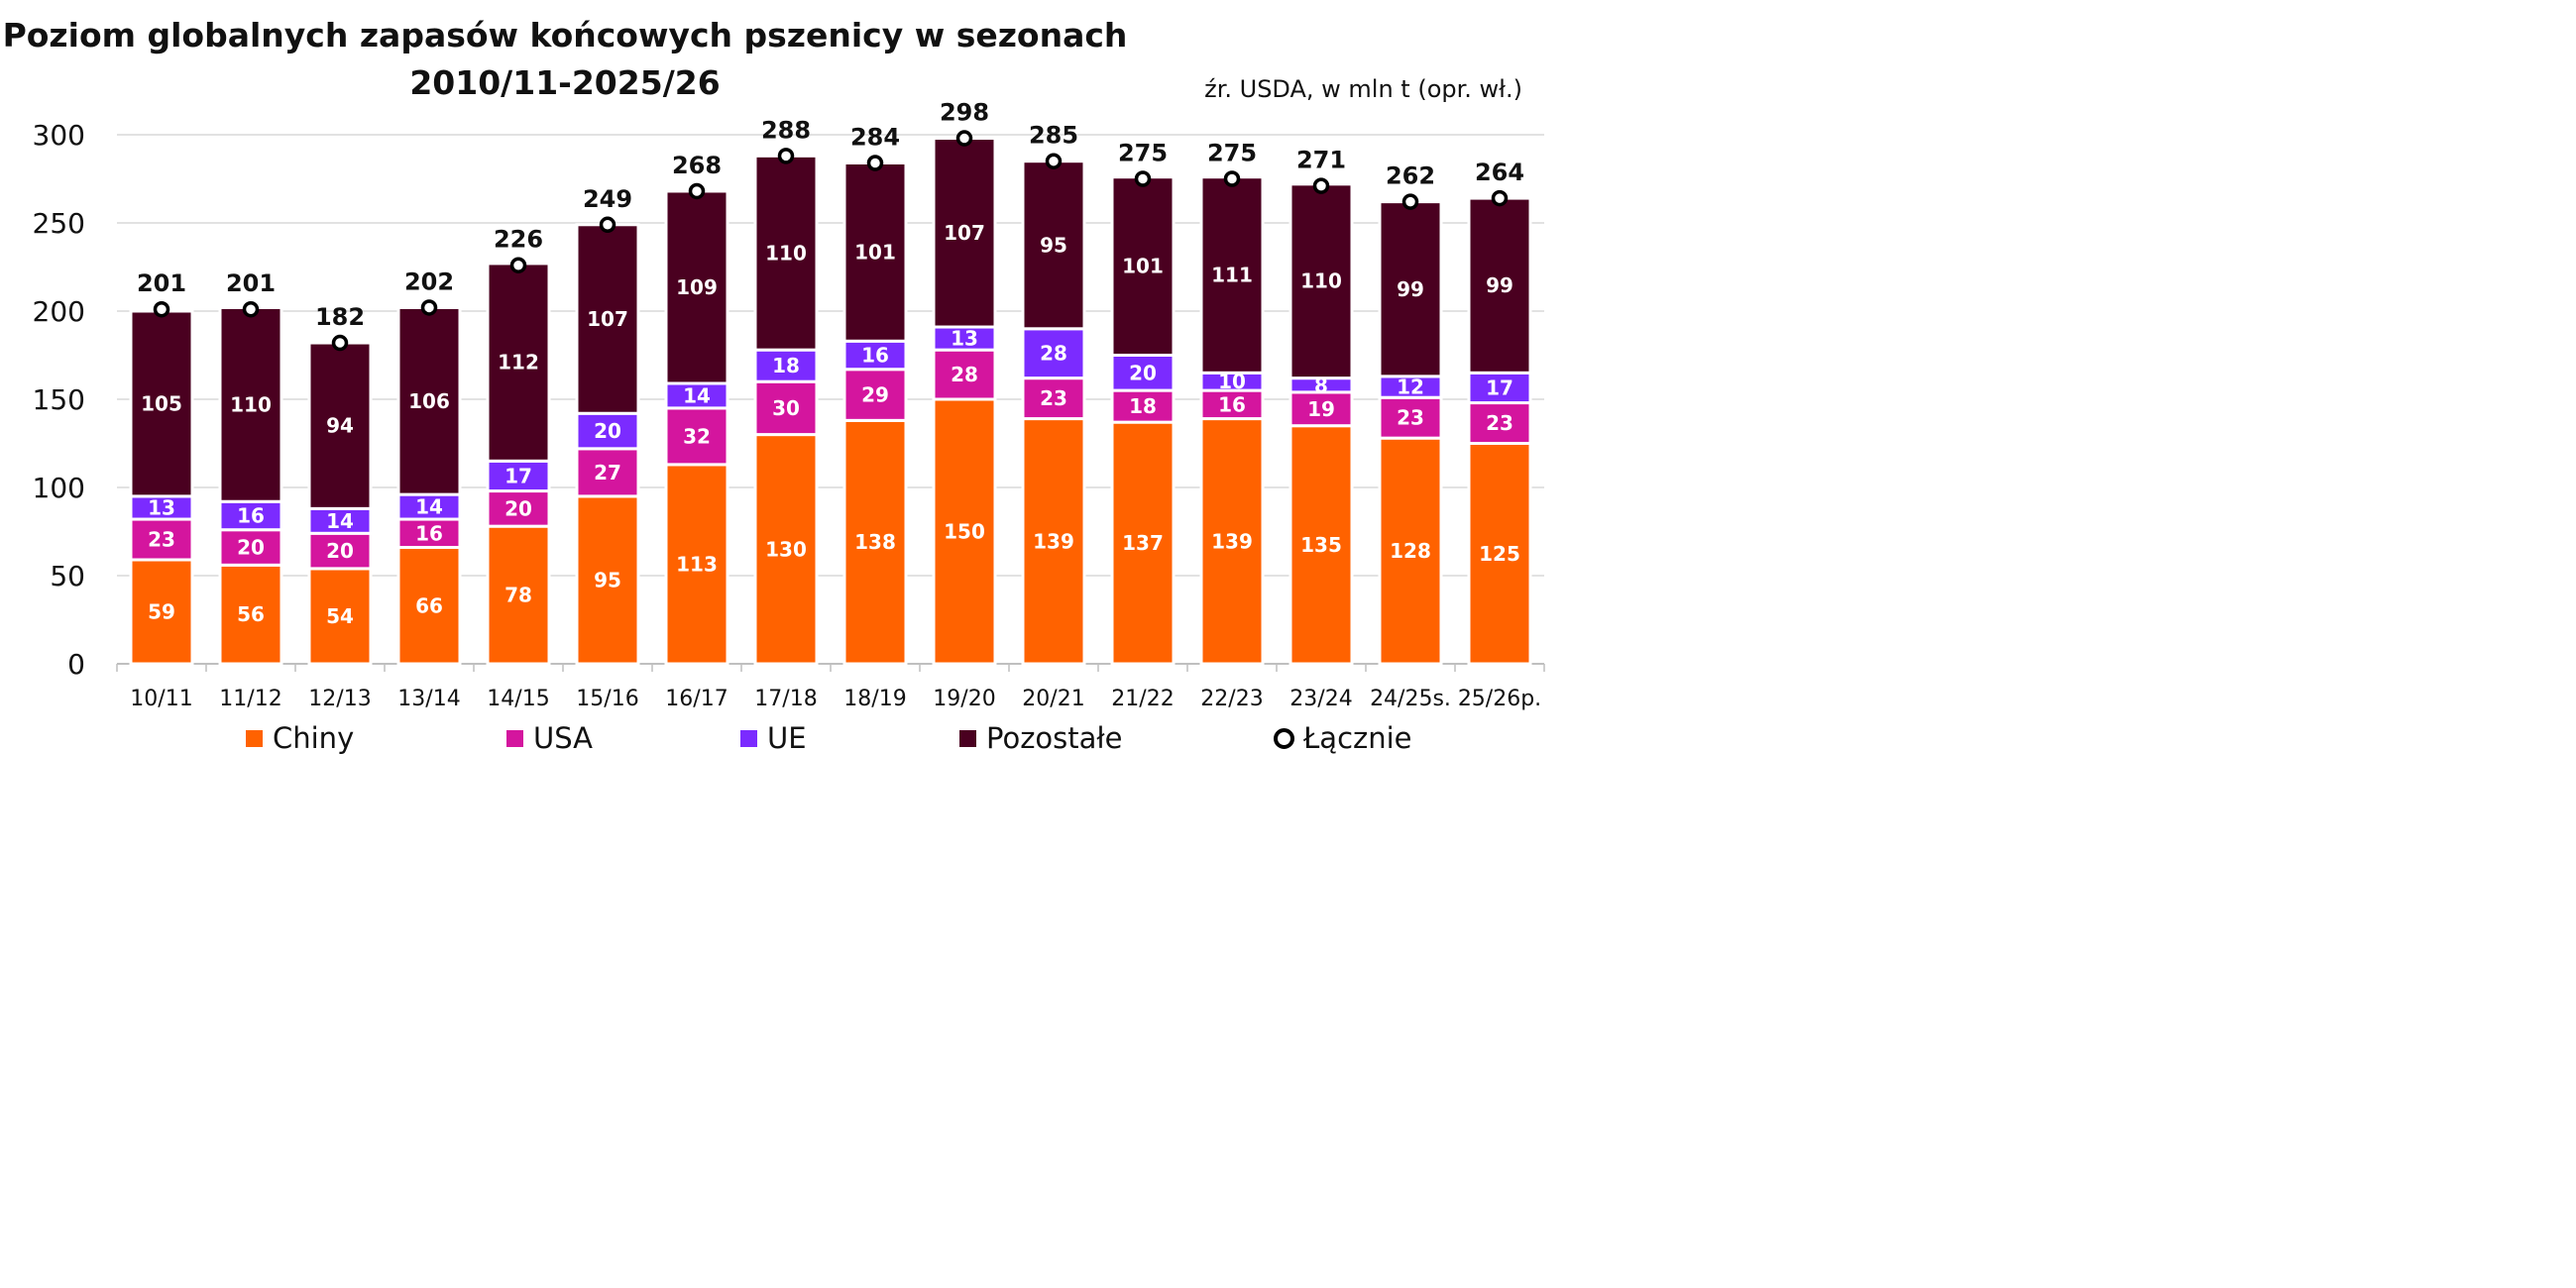 The image size is (2576, 1288). I want to click on data-label: 105, so click(161, 403).